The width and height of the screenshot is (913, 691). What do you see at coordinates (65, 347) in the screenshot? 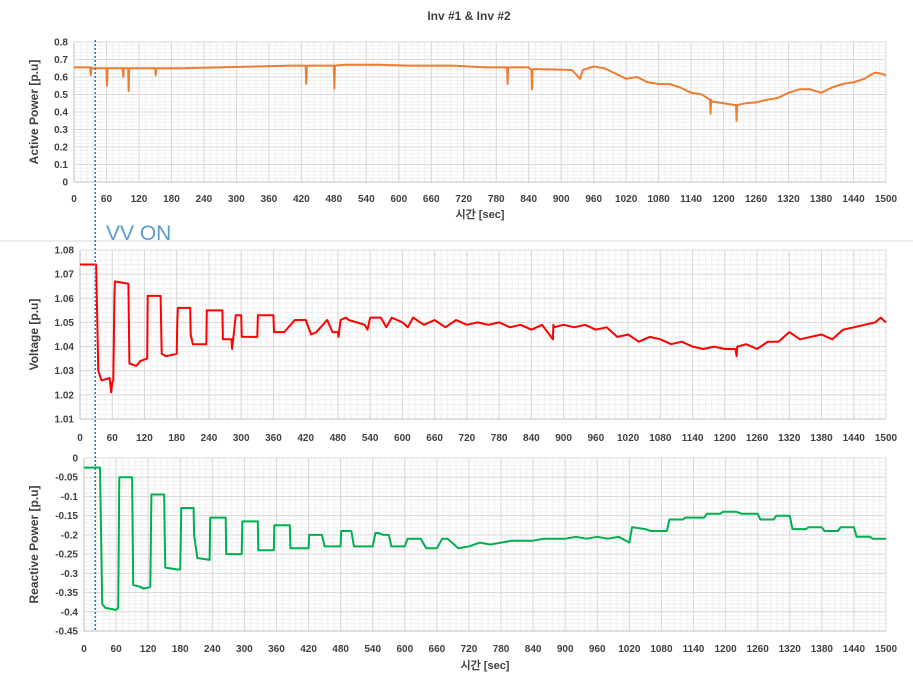
I see `y-tick-label: 1.04` at bounding box center [65, 347].